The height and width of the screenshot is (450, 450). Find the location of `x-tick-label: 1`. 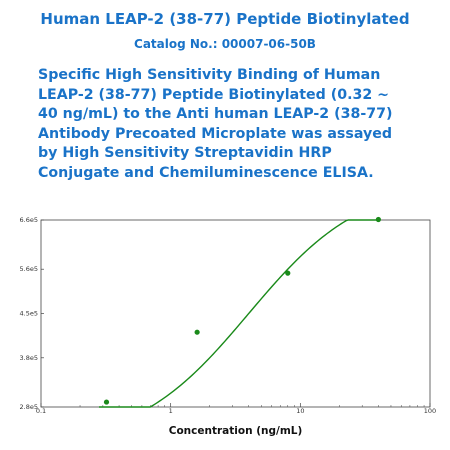

x-tick-label: 1 is located at coordinates (171, 411).